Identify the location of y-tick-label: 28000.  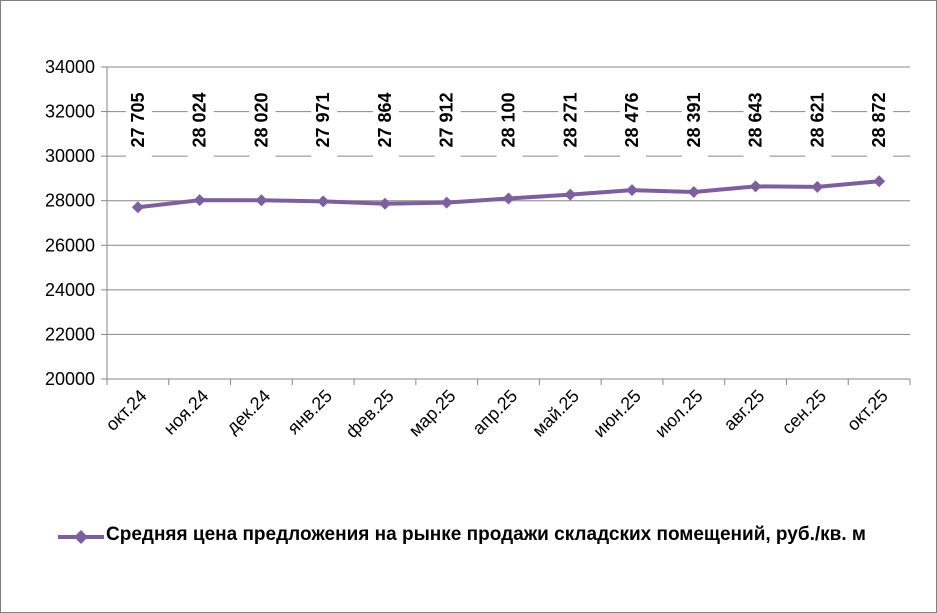
(70, 201).